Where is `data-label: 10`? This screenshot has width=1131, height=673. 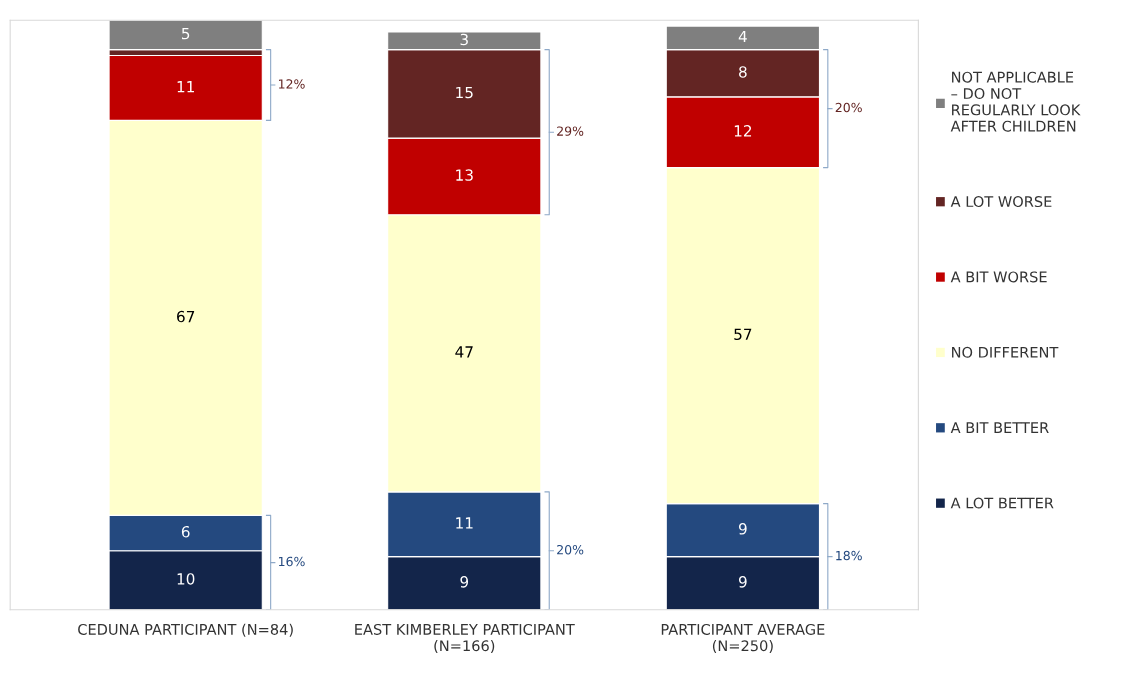
data-label: 10 is located at coordinates (186, 579).